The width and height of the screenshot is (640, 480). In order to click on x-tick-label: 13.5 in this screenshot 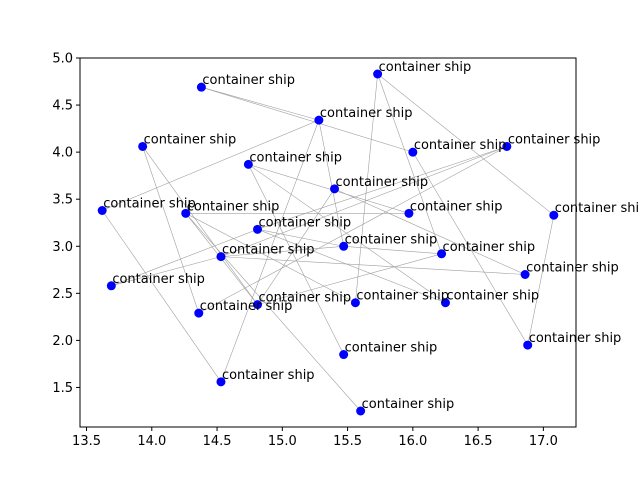, I will do `click(86, 441)`.